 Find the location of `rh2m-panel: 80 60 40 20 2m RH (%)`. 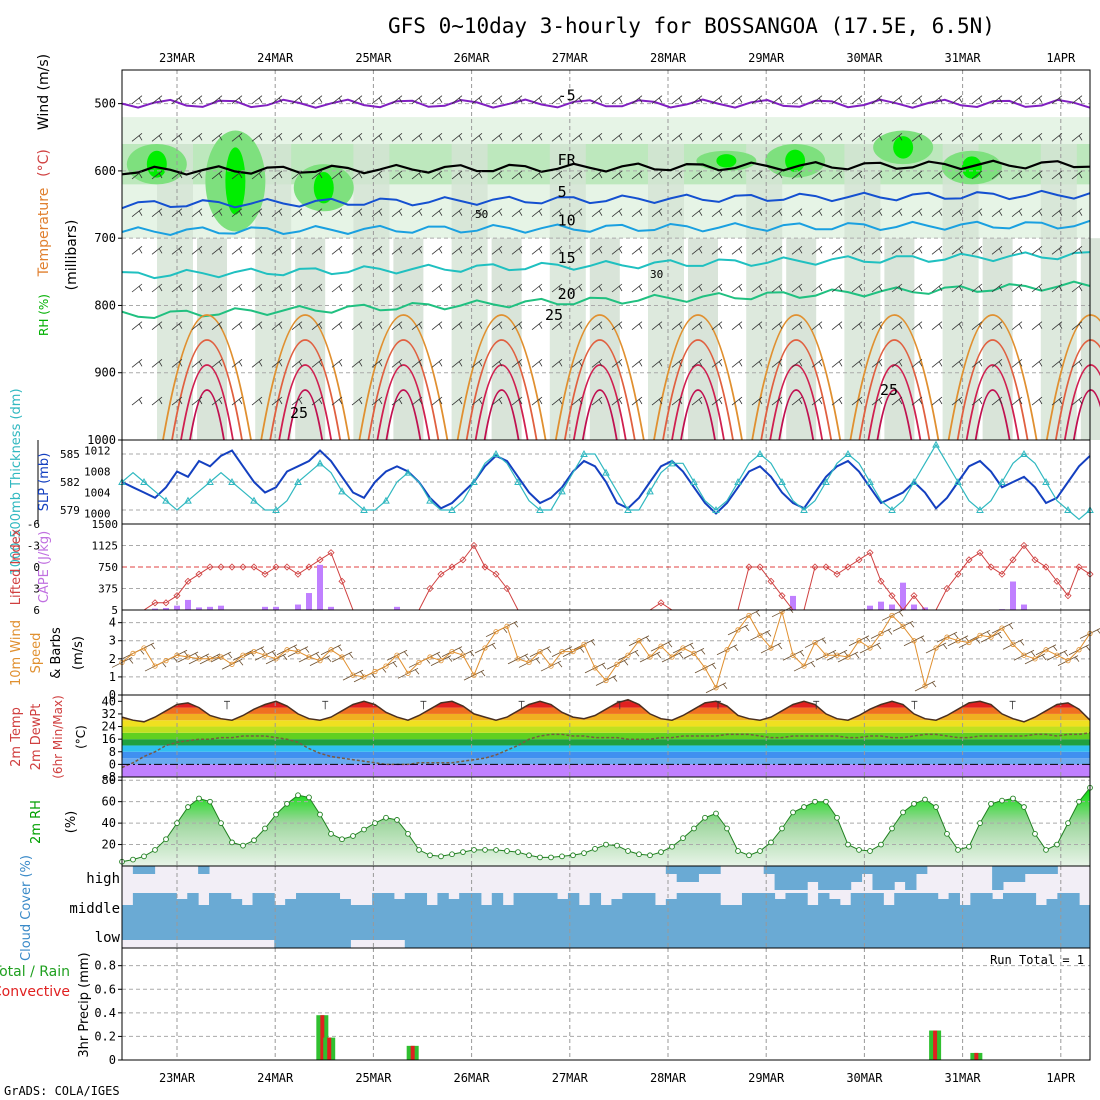

rh2m-panel: 80 60 40 20 2m RH (%) is located at coordinates (561, 820).